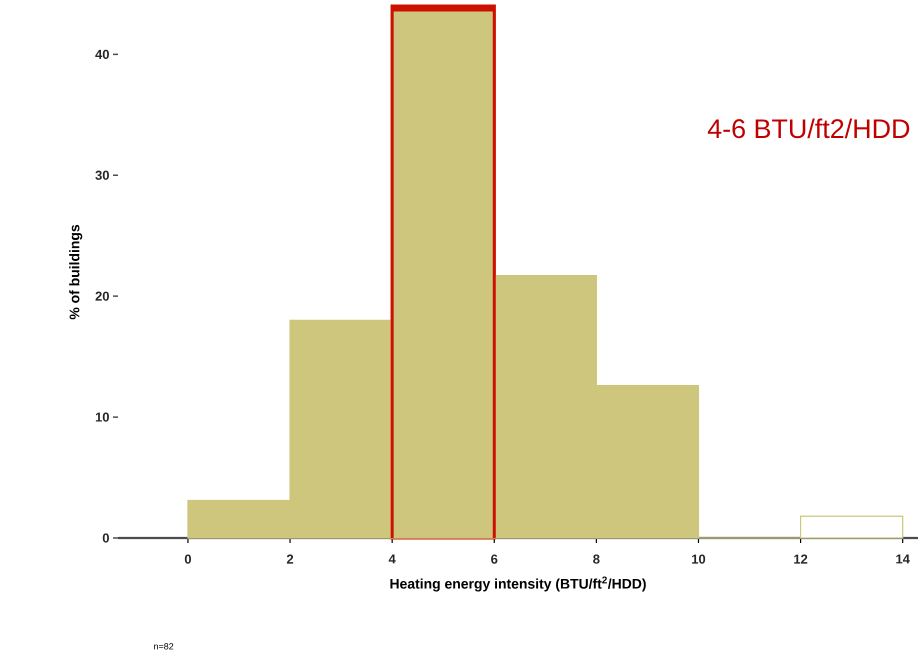 Image resolution: width=924 pixels, height=655 pixels. Describe the element at coordinates (102, 54) in the screenshot. I see `y-tick-label: 40` at that location.